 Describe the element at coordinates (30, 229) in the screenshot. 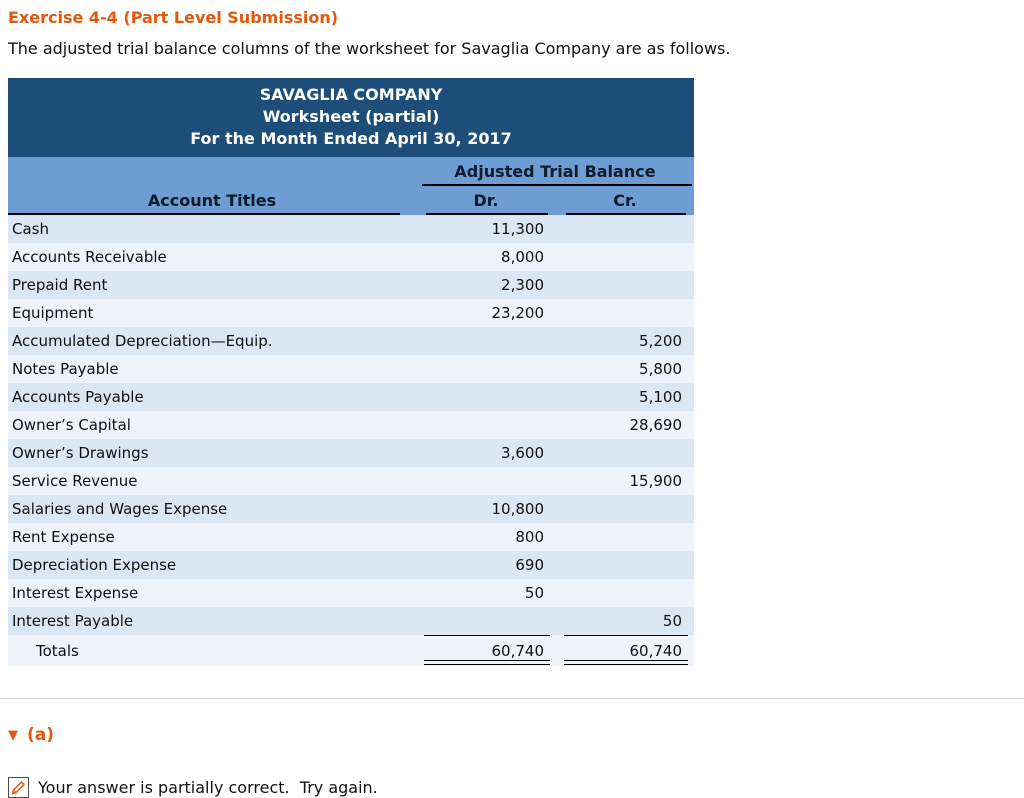

I see `account-title-cell: Cash` at that location.